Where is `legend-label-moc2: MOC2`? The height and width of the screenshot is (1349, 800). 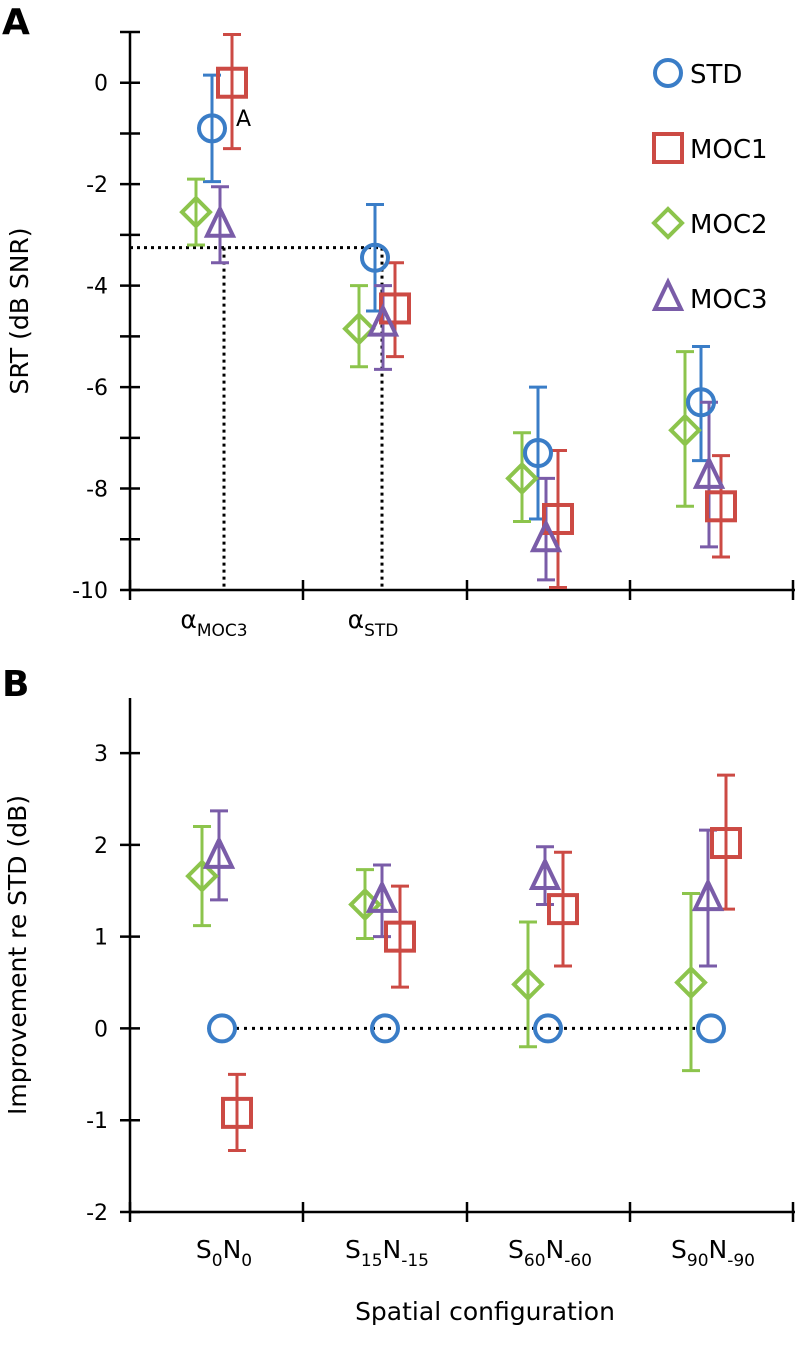
legend-label-moc2: MOC2 is located at coordinates (729, 225).